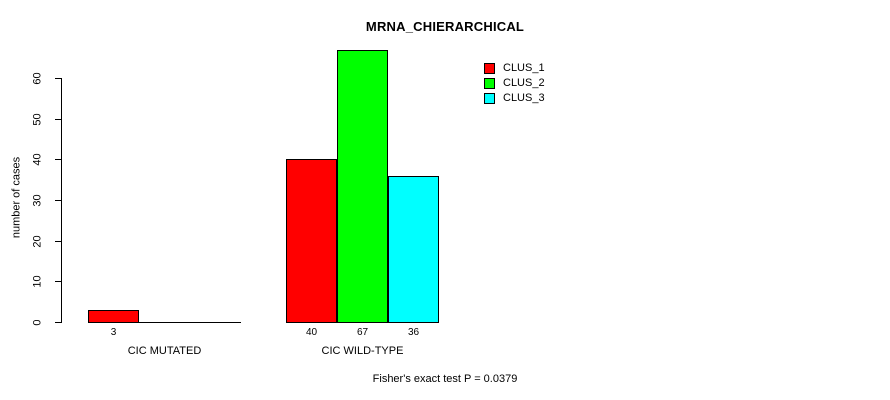 This screenshot has height=400, width=890. Describe the element at coordinates (362, 351) in the screenshot. I see `group-axis-label: CIC WILD-TYPE` at that location.